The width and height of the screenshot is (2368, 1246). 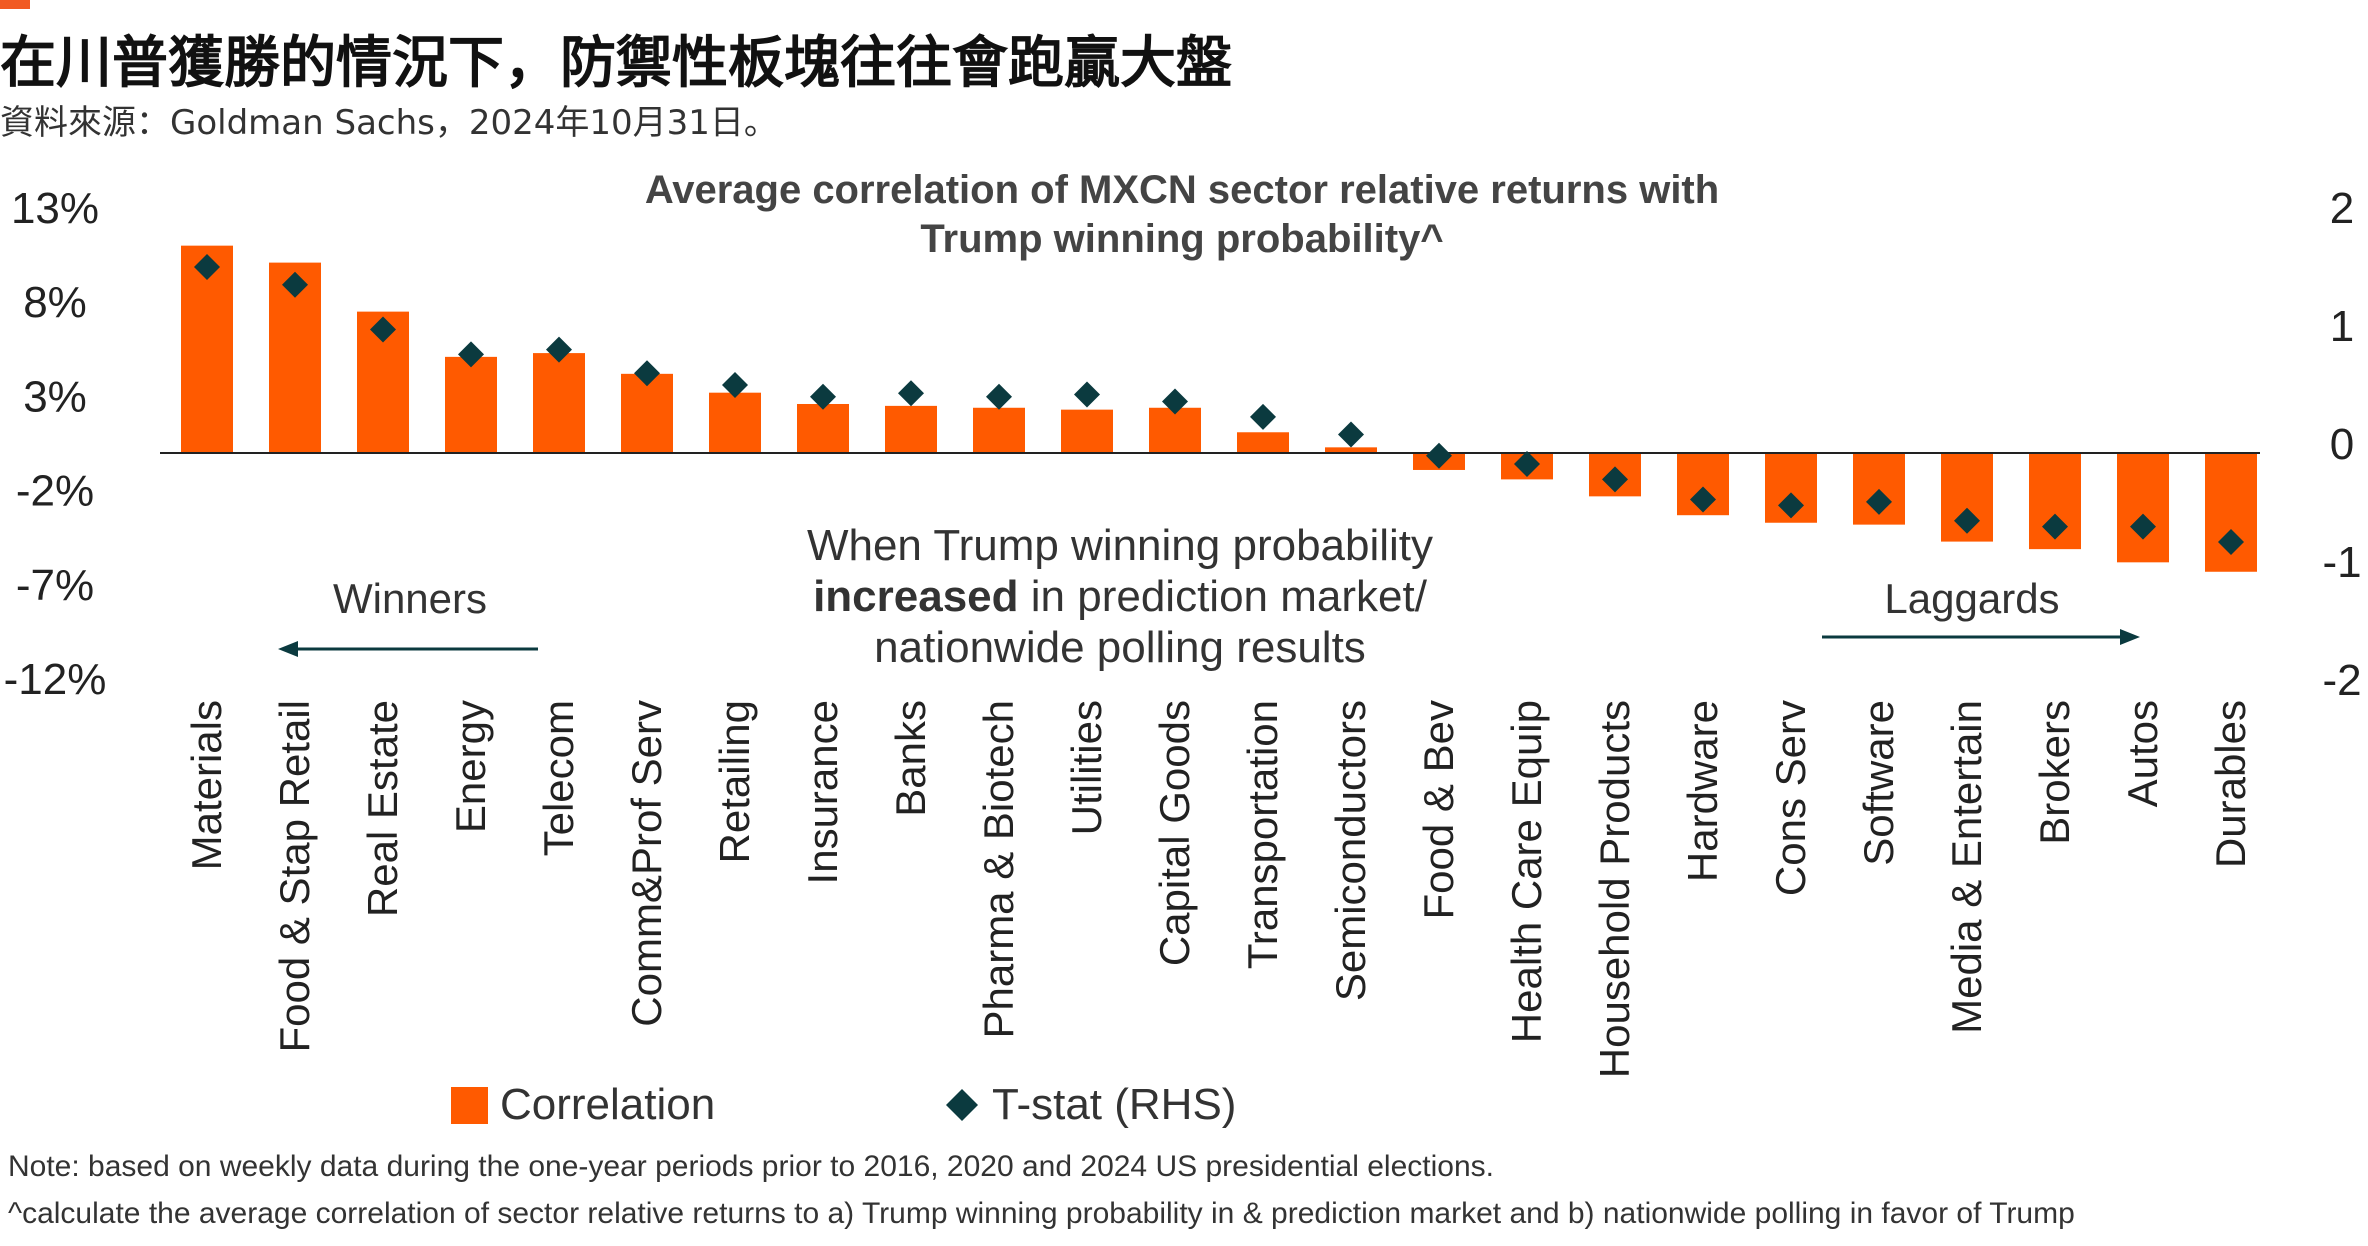 I want to click on x-tick-label: Insurance, so click(x=822, y=792).